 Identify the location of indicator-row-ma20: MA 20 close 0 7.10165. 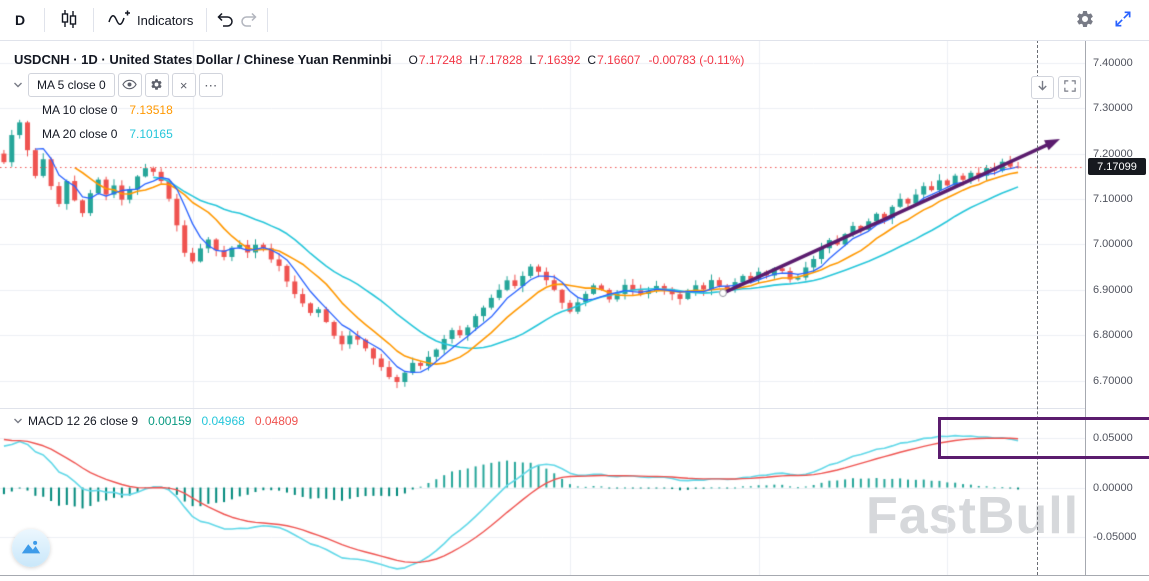
(107, 134).